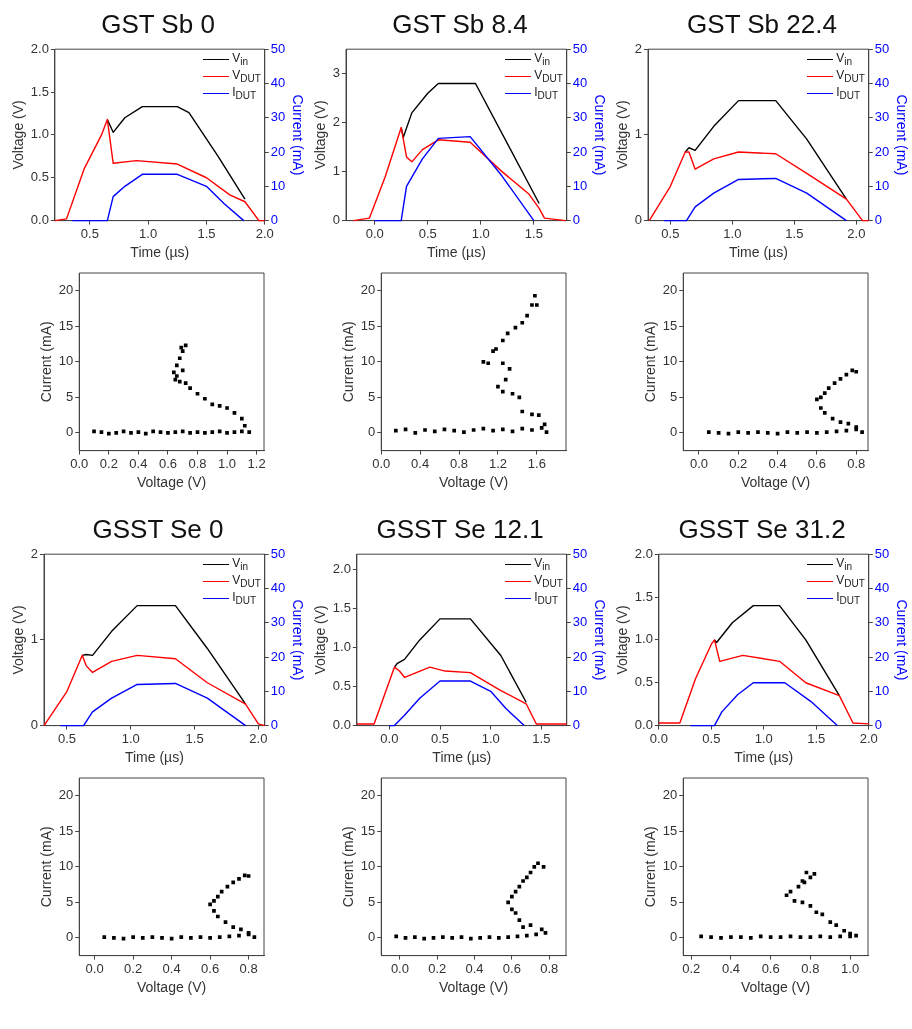 The width and height of the screenshot is (912, 1029). I want to click on x-tick-label: 0.5, so click(440, 738).